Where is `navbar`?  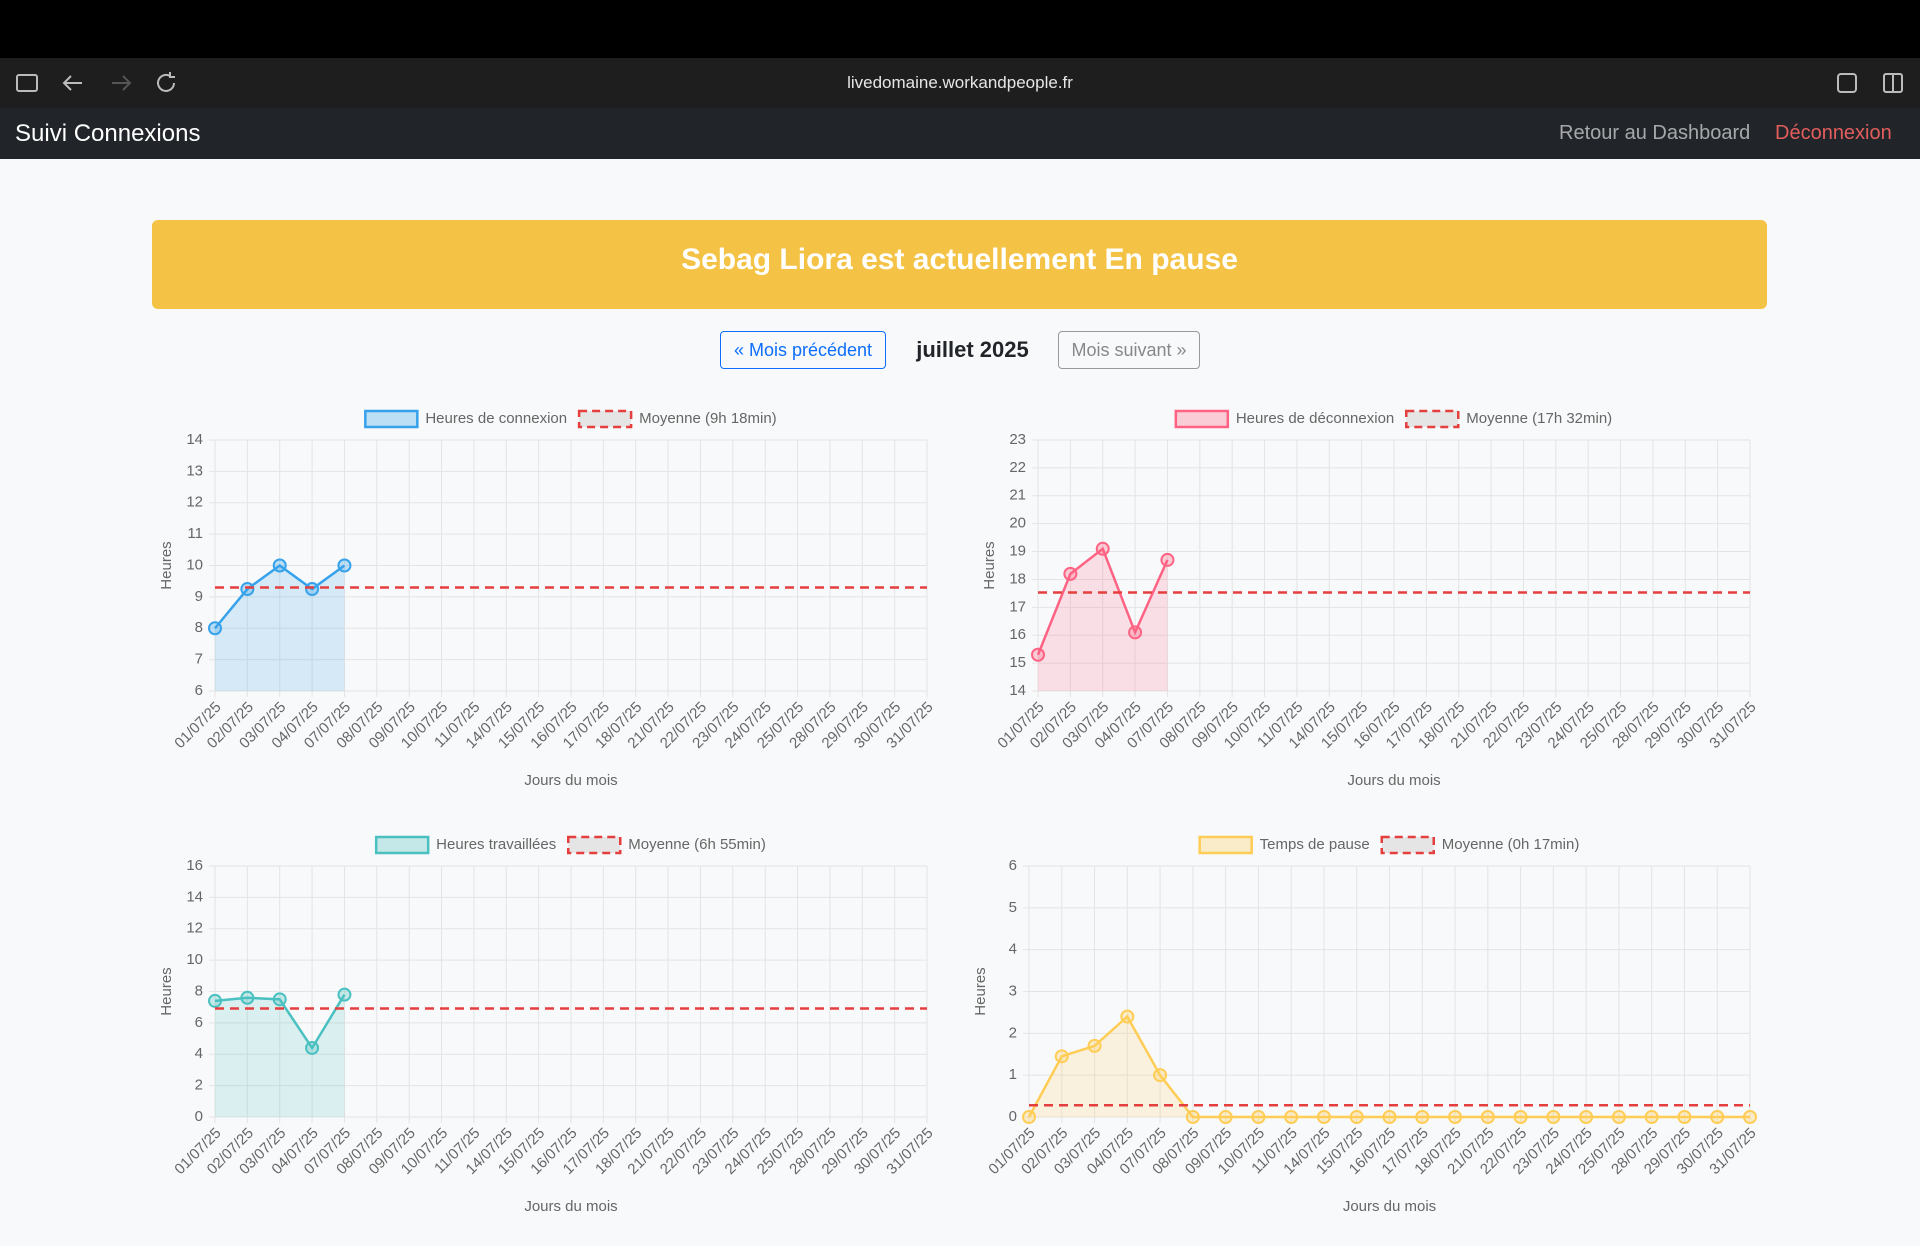 navbar is located at coordinates (960, 133).